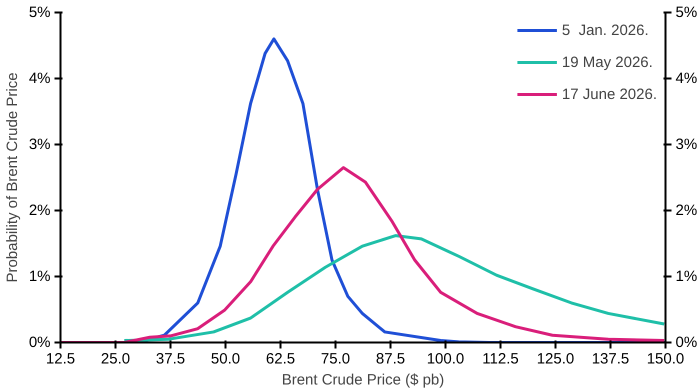  What do you see at coordinates (39, 12) in the screenshot?
I see `y-tick-label: 5%` at bounding box center [39, 12].